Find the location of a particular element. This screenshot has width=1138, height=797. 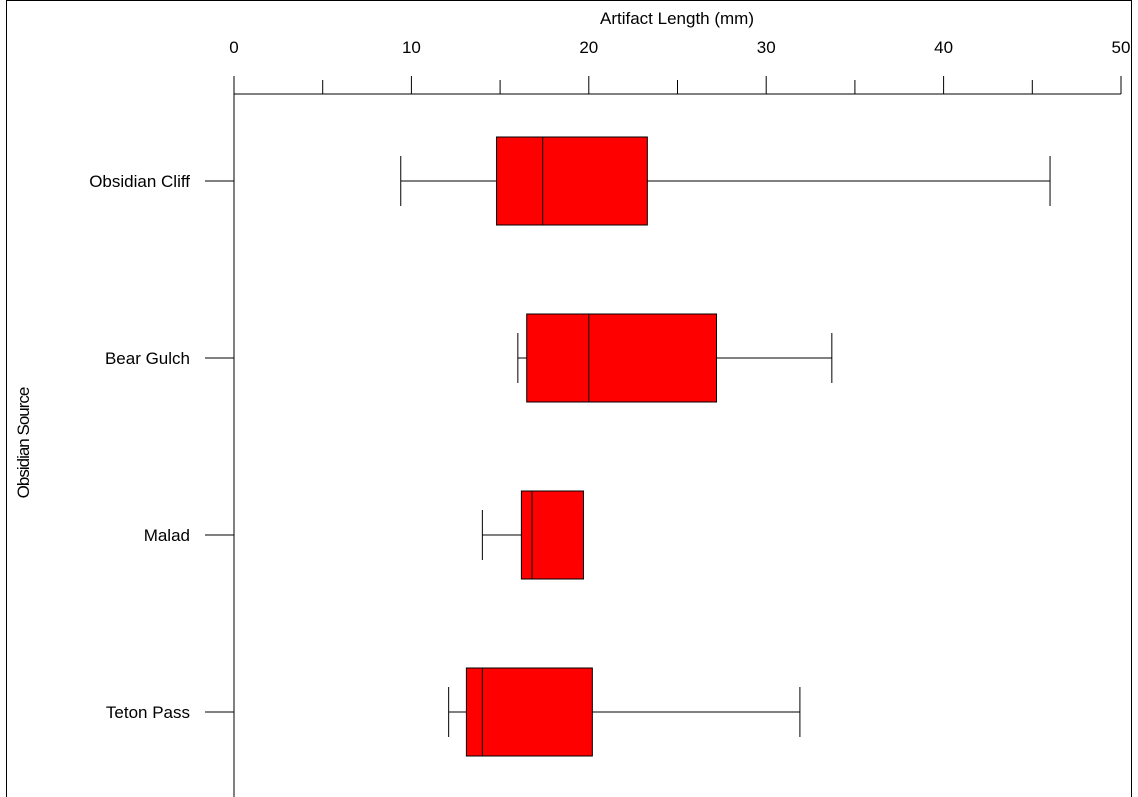

y-axis-title: Obsidian Source is located at coordinates (23, 442).